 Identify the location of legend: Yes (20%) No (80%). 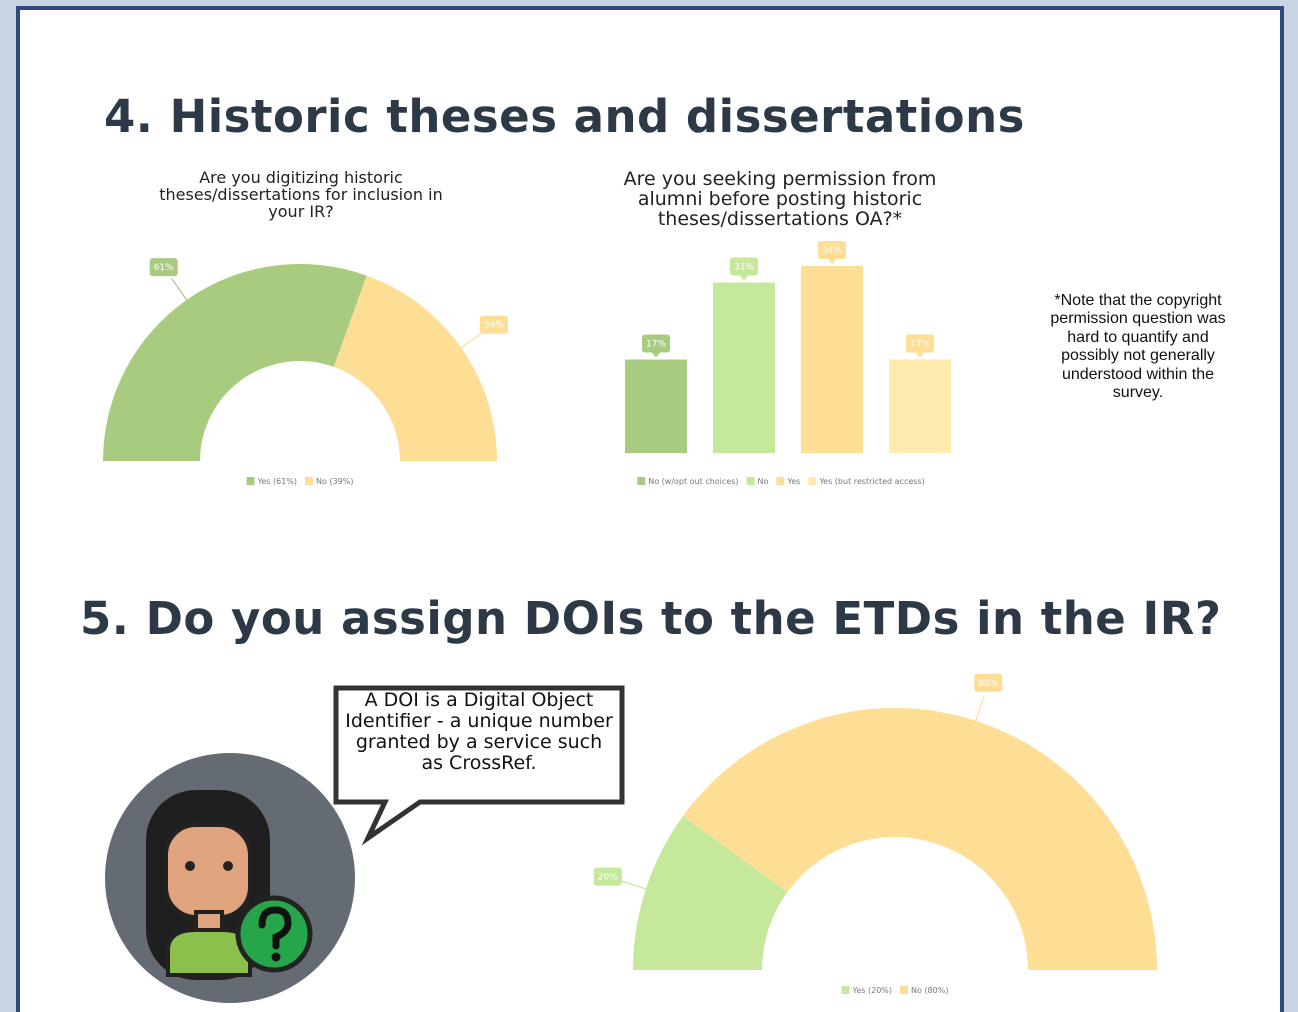
(894, 990).